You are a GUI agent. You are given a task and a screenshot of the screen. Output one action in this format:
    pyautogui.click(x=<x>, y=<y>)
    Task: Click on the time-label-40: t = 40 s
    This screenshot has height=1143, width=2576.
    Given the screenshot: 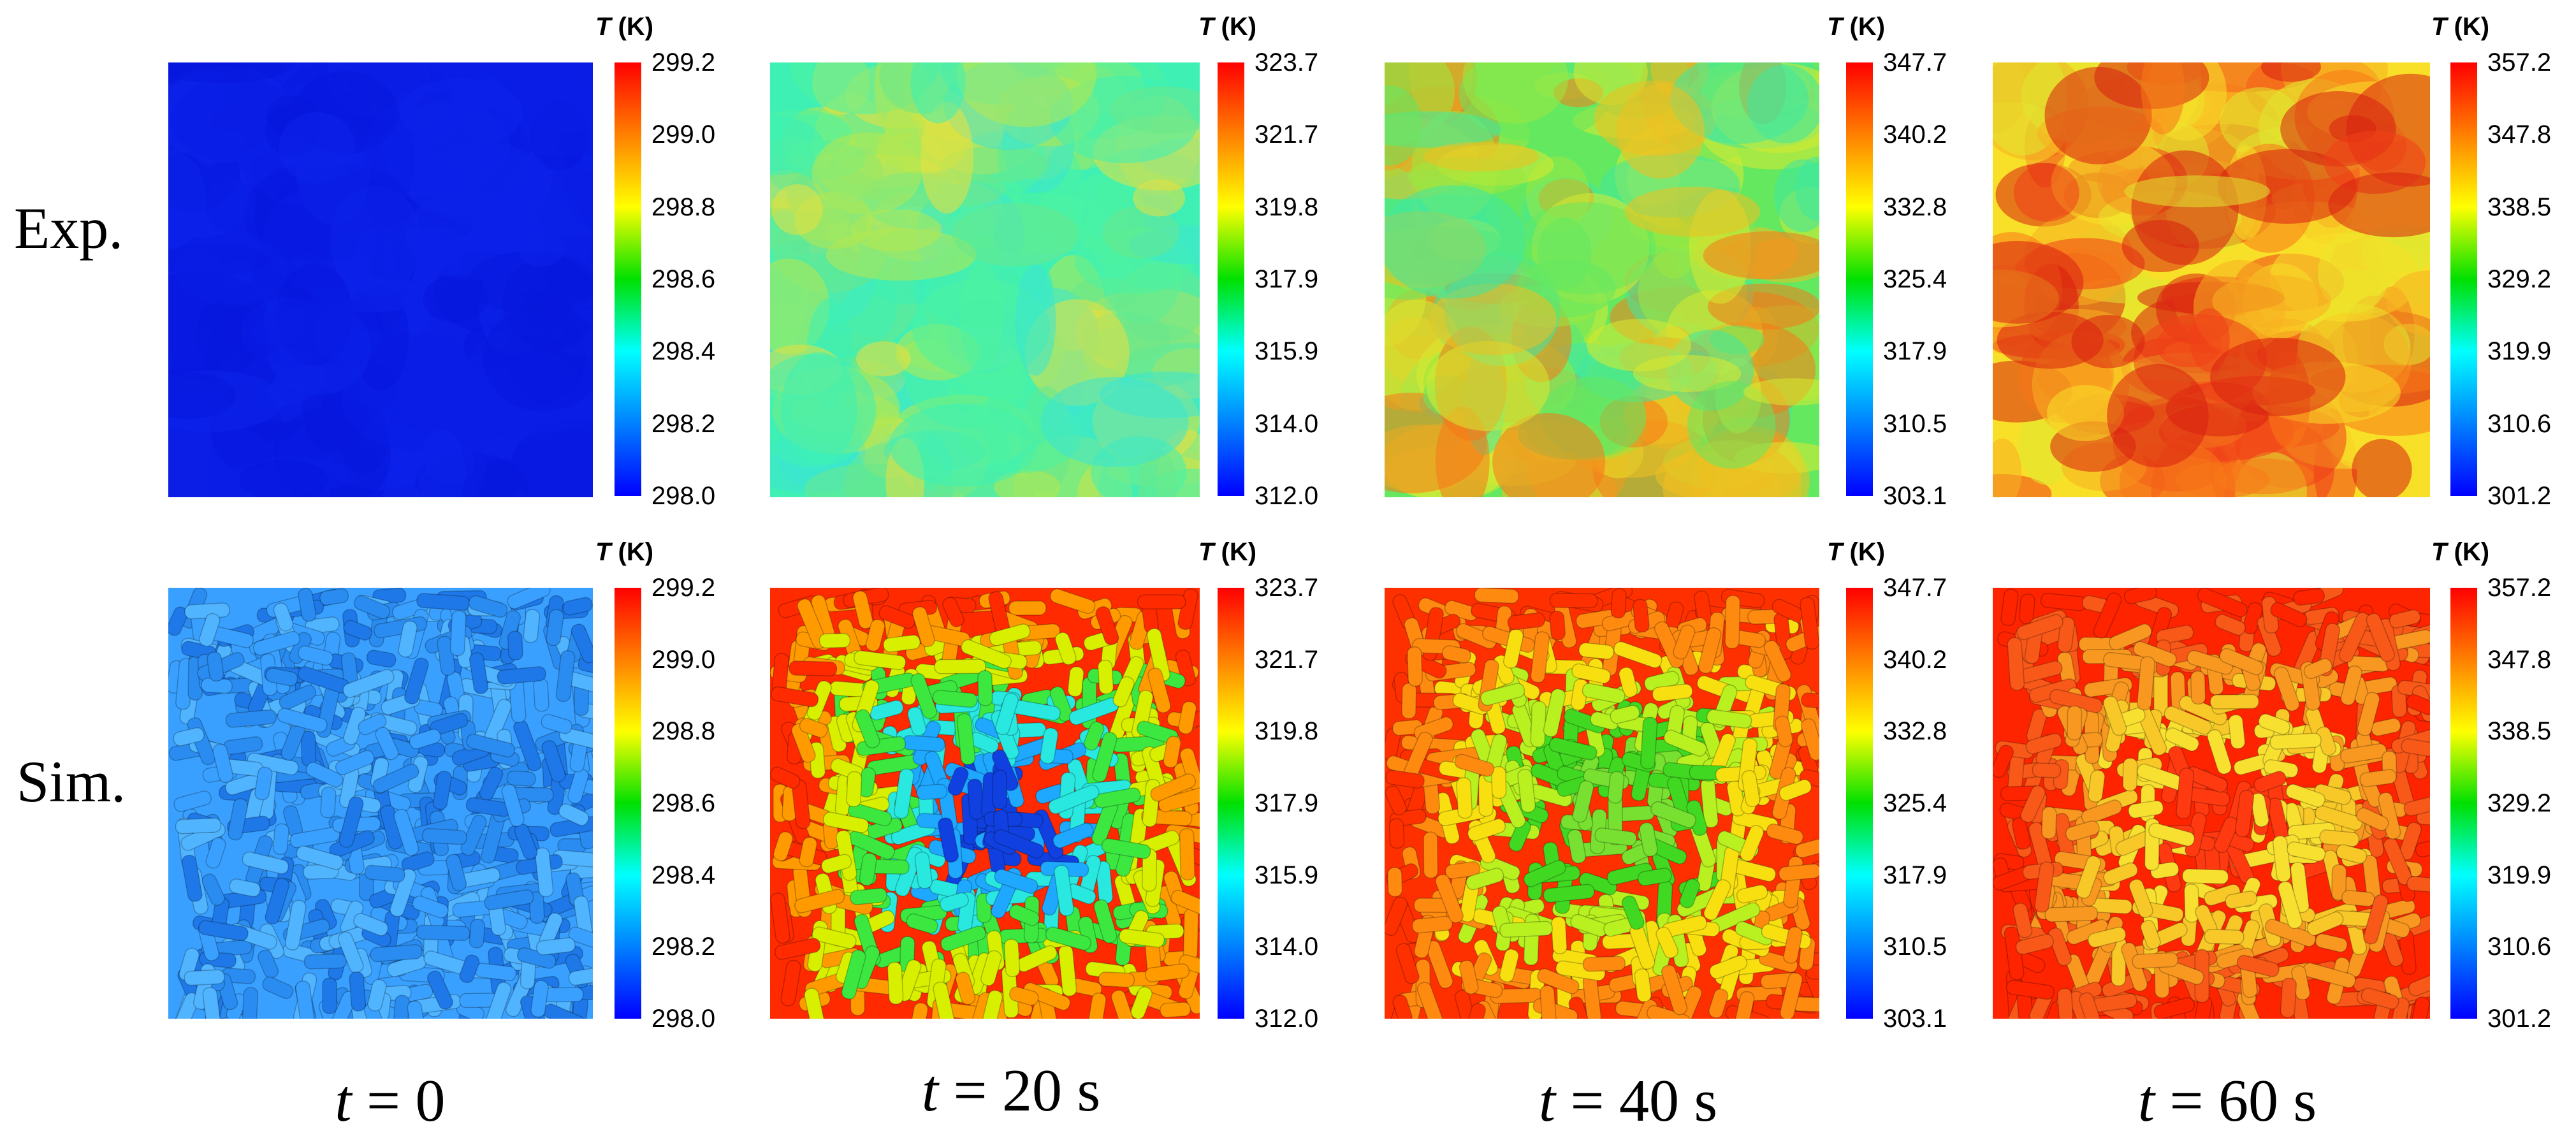 What is the action you would take?
    pyautogui.click(x=1628, y=1101)
    